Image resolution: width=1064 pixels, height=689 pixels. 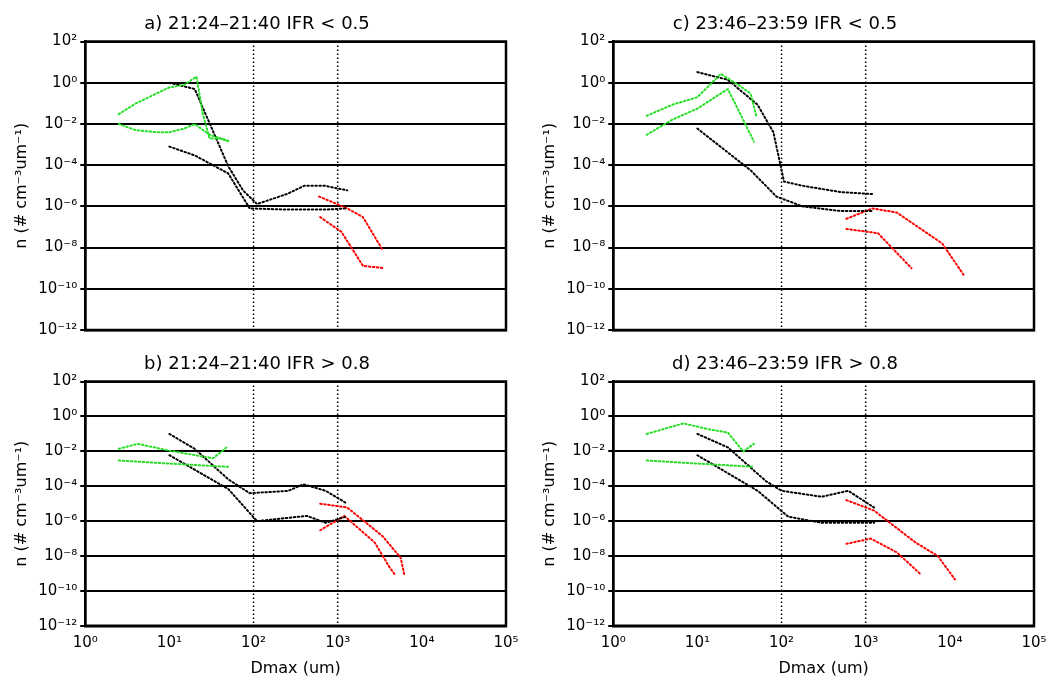 What do you see at coordinates (785, 363) in the screenshot?
I see `chart-title: d) 23:46–23:59 IFR > 0.8` at bounding box center [785, 363].